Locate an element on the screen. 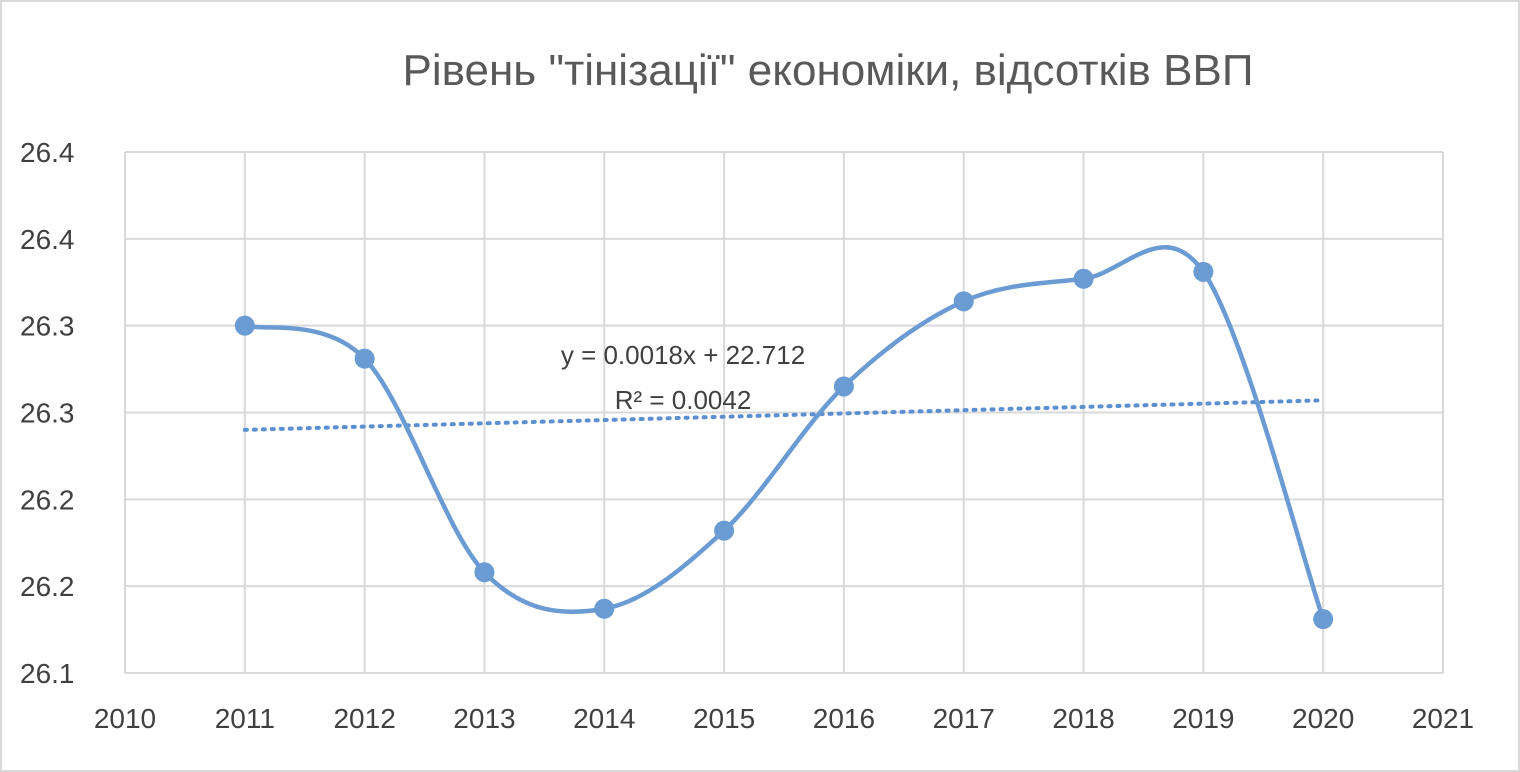  x-tick-label: 2018 is located at coordinates (1083, 718).